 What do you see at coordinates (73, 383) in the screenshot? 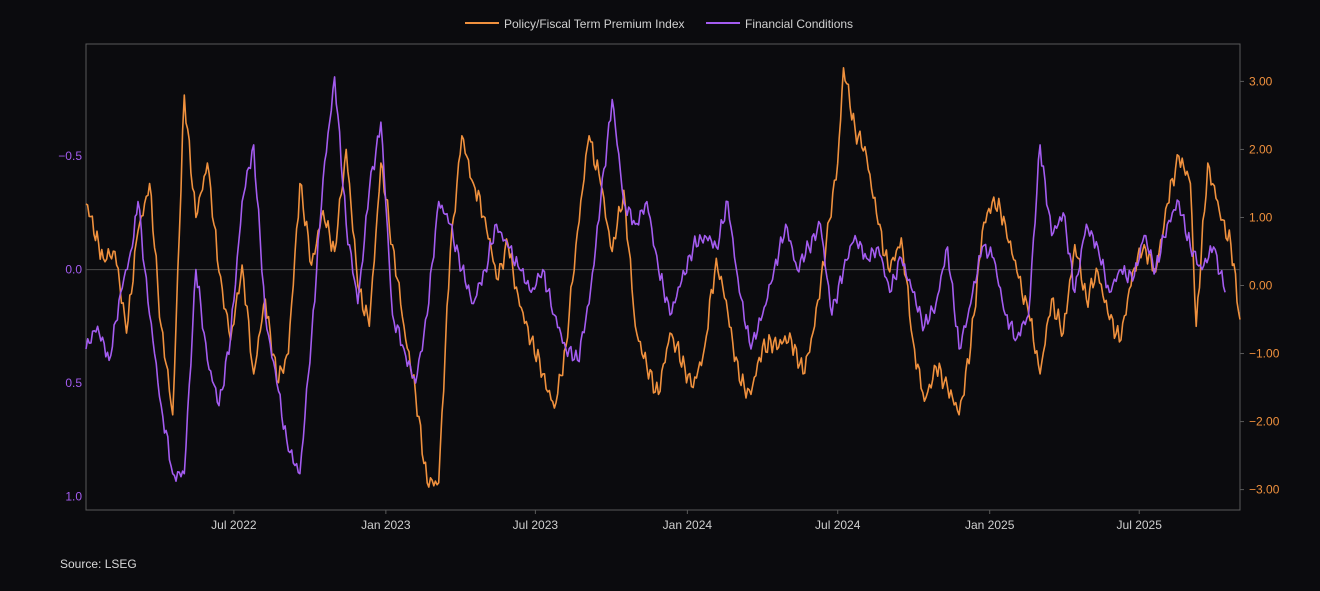
I see `left-tick-label-2: 0.5` at bounding box center [73, 383].